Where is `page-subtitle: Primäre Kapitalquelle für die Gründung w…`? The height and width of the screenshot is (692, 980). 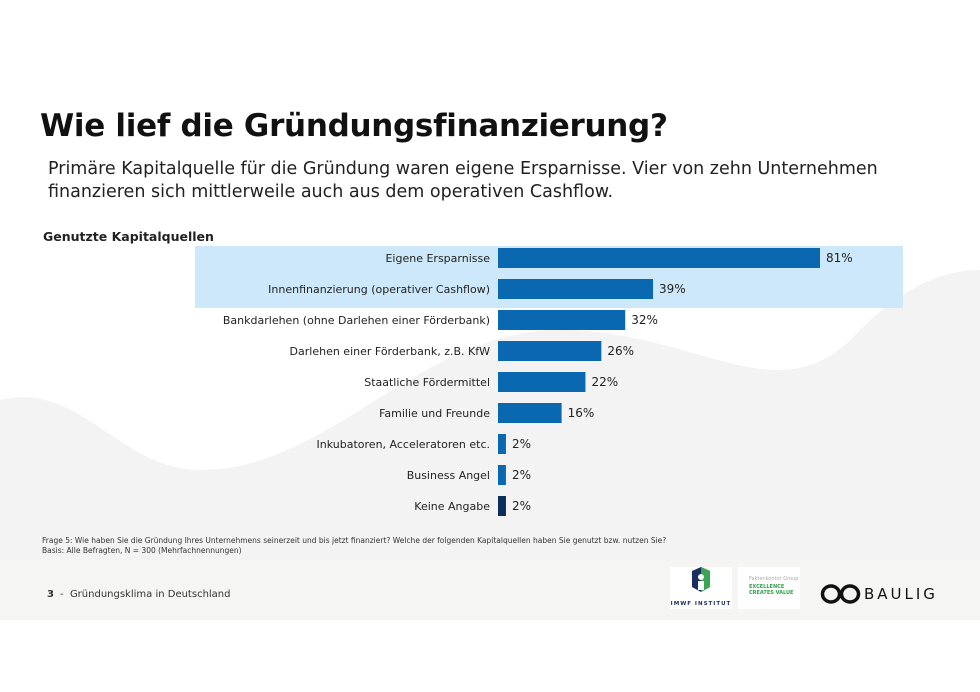
page-subtitle: Primäre Kapitalquelle für die Gründung w… is located at coordinates (463, 180).